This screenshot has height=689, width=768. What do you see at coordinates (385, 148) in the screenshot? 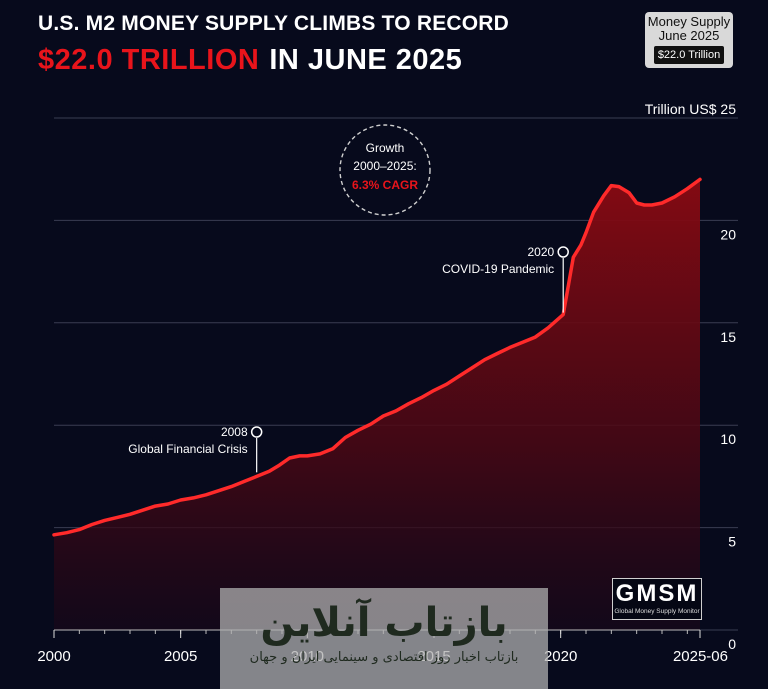
I see `growth-line1: Growth` at bounding box center [385, 148].